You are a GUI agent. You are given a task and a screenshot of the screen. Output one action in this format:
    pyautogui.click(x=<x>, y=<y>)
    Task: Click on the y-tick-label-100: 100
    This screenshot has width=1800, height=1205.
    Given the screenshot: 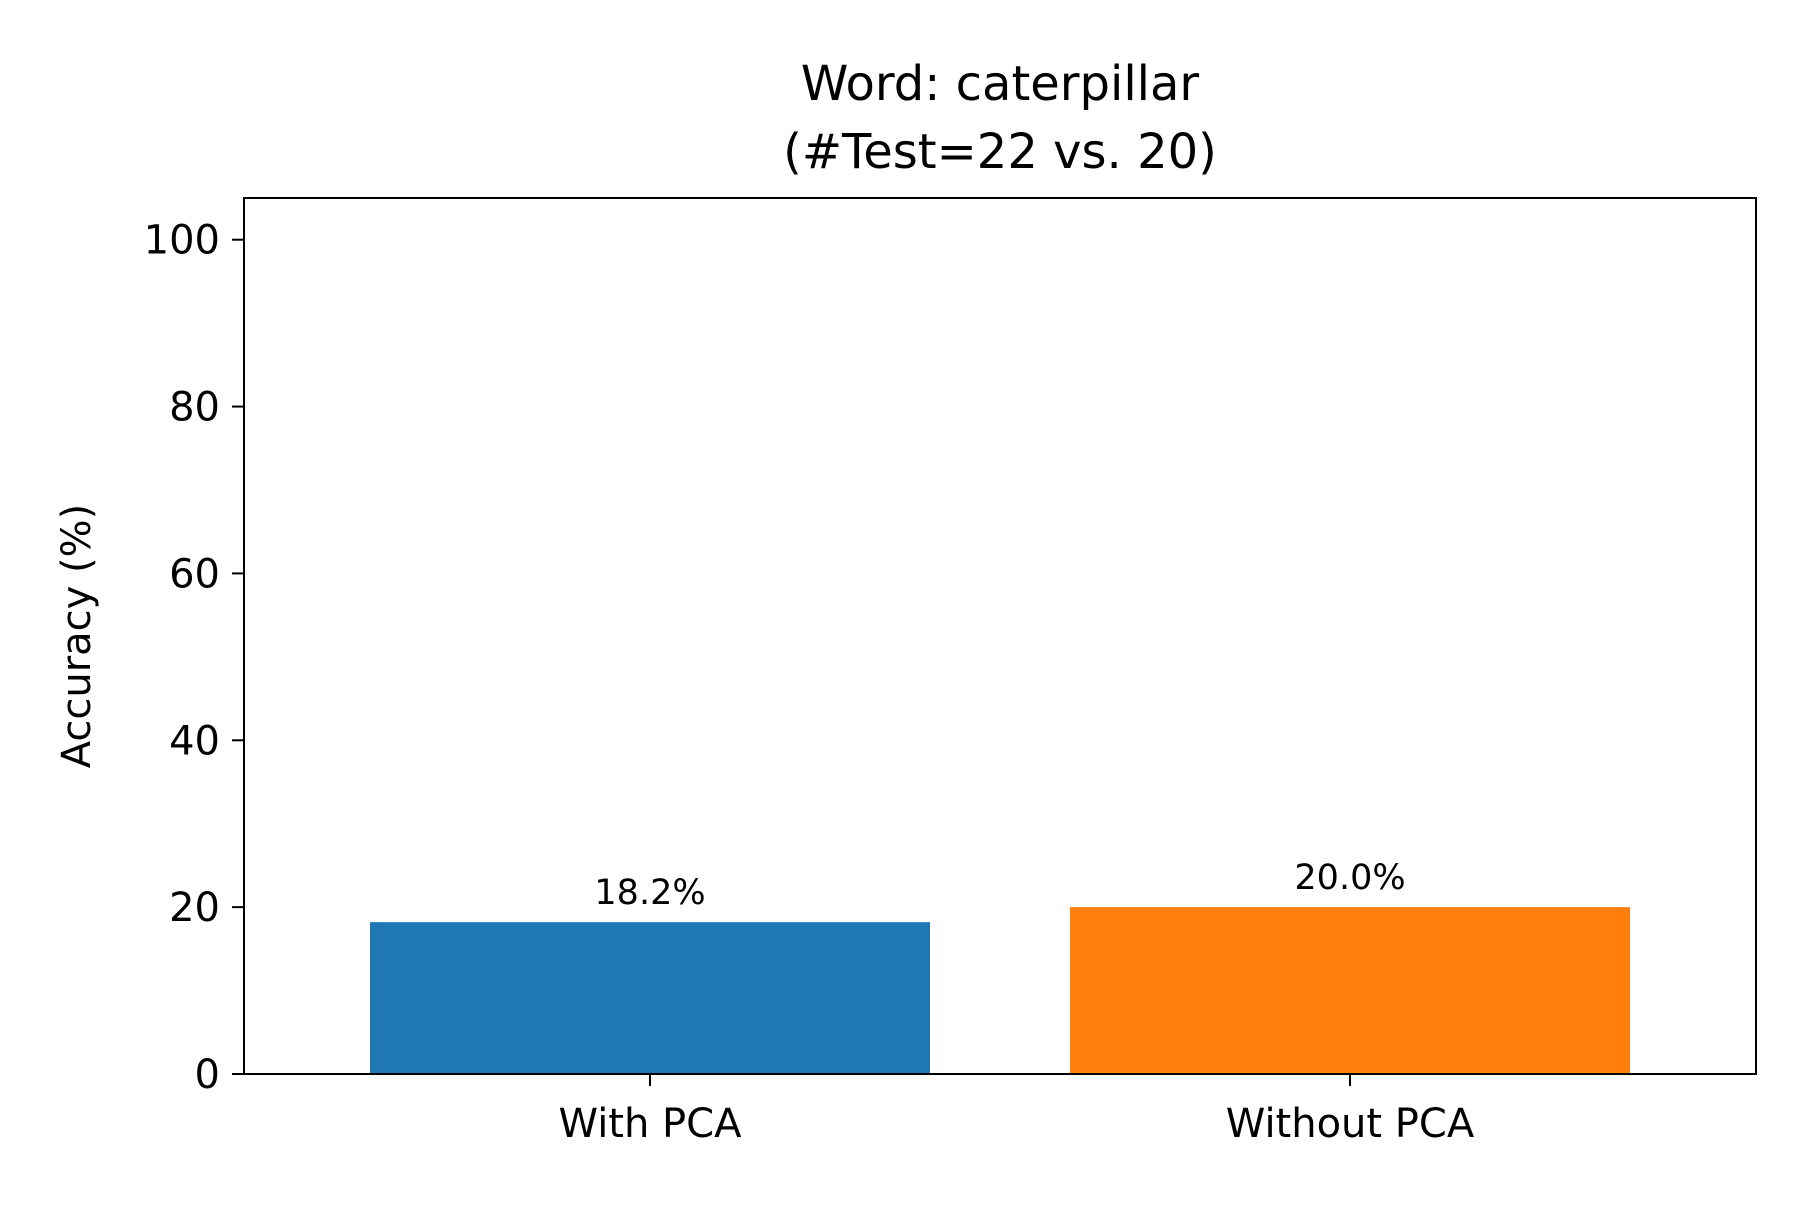 What is the action you would take?
    pyautogui.click(x=182, y=241)
    